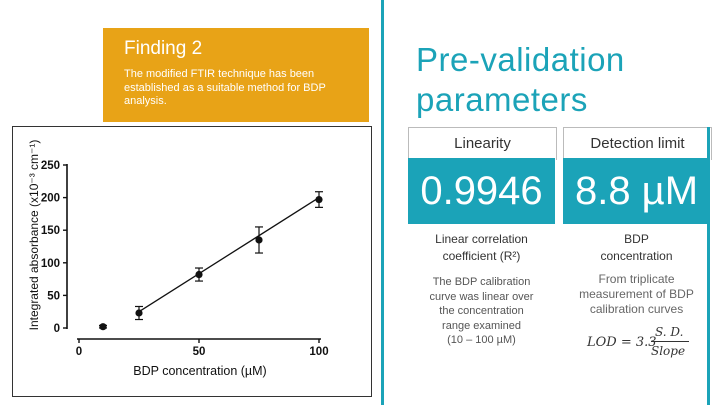 This screenshot has width=720, height=405. Describe the element at coordinates (481, 282) in the screenshot. I see `linearity-desc-line: The BDP calibration` at that location.